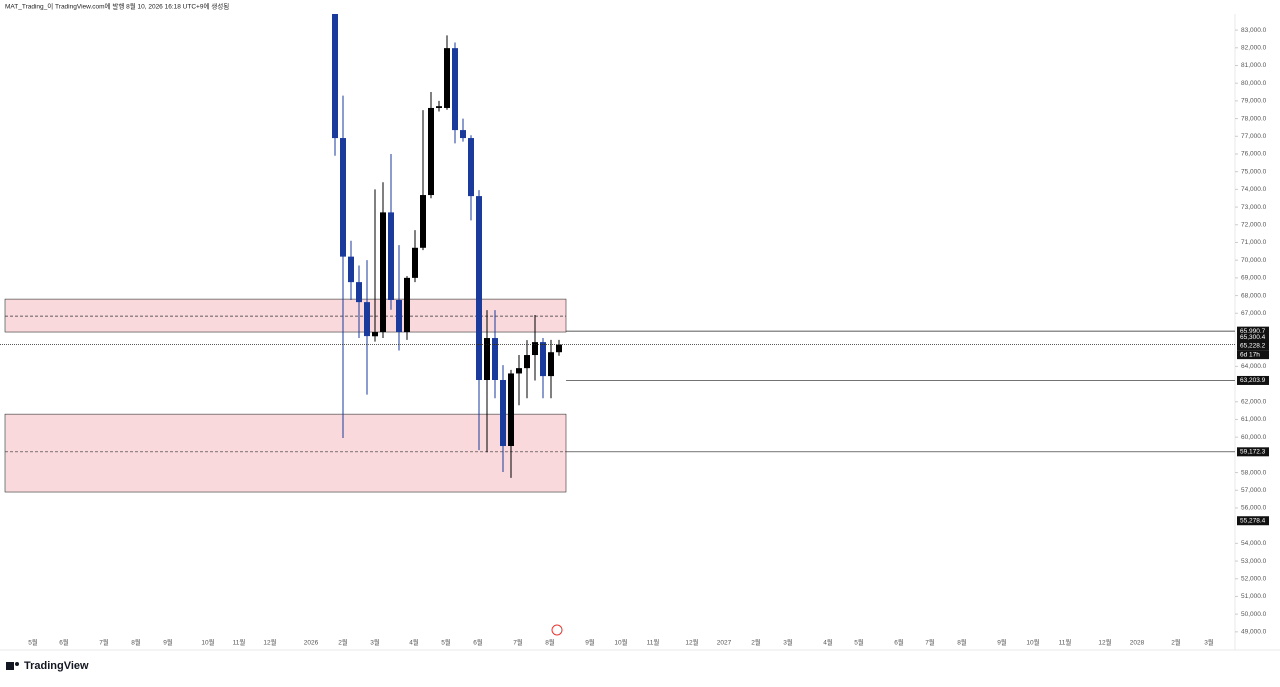 This screenshot has height=687, width=1280. What do you see at coordinates (1254, 578) in the screenshot?
I see `y-tick-label: 52,000.0` at bounding box center [1254, 578].